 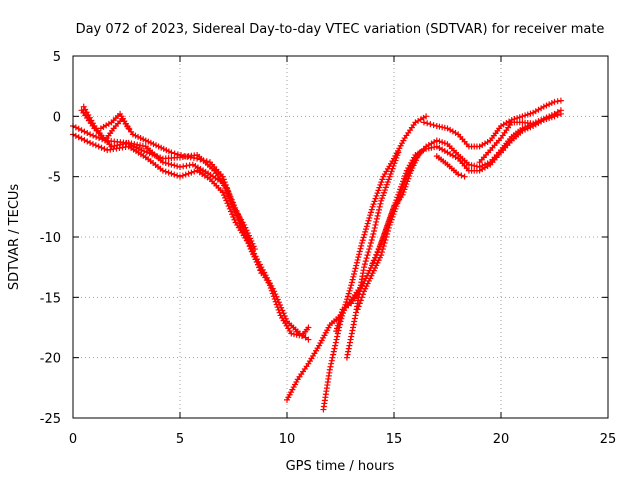 I want to click on series-line, so click(x=169, y=178).